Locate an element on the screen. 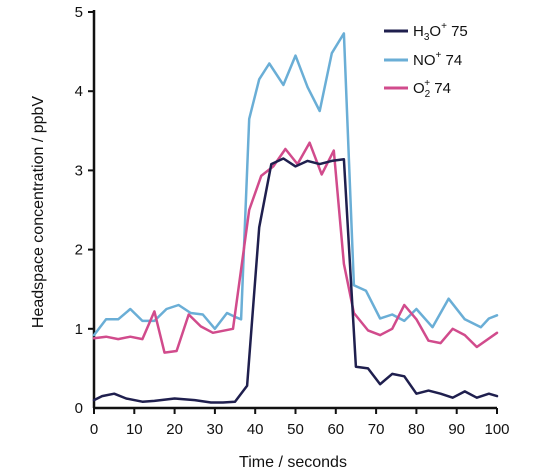 The width and height of the screenshot is (541, 476). x-tick-label: 40 is located at coordinates (255, 429).